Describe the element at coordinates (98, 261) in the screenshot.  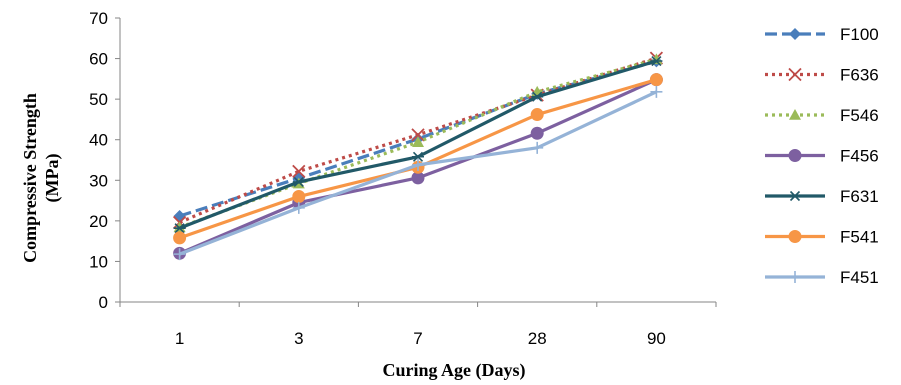
I see `y-tick-label: 10` at that location.